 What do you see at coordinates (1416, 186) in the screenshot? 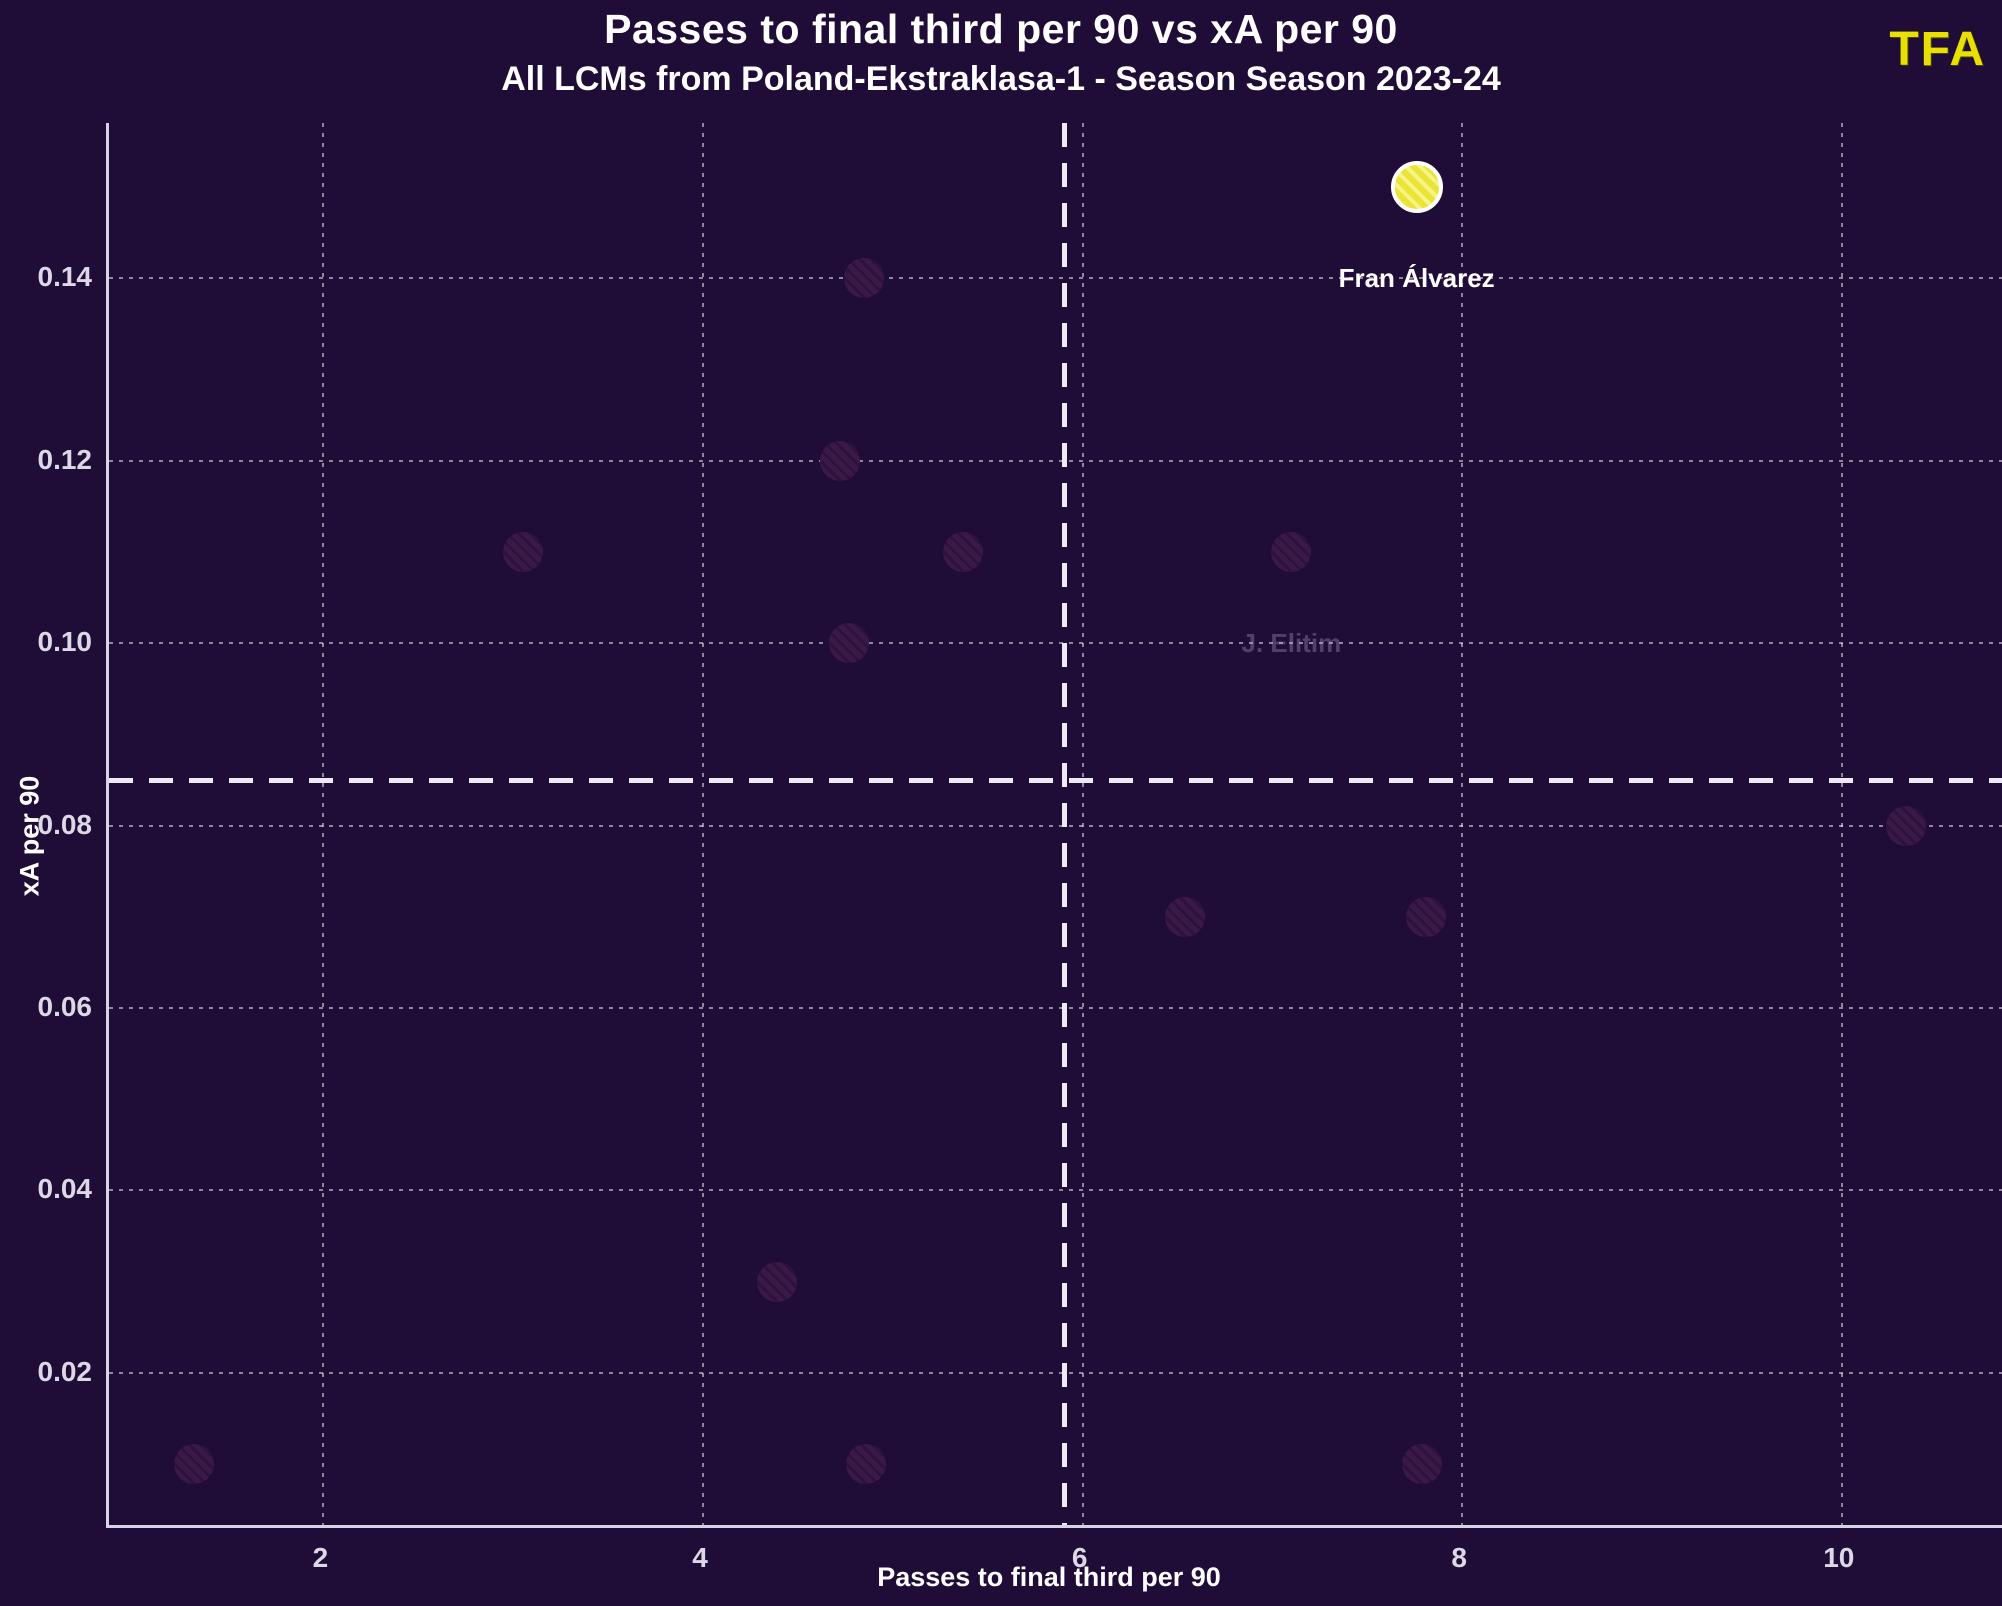
I see `data-point-highlight` at bounding box center [1416, 186].